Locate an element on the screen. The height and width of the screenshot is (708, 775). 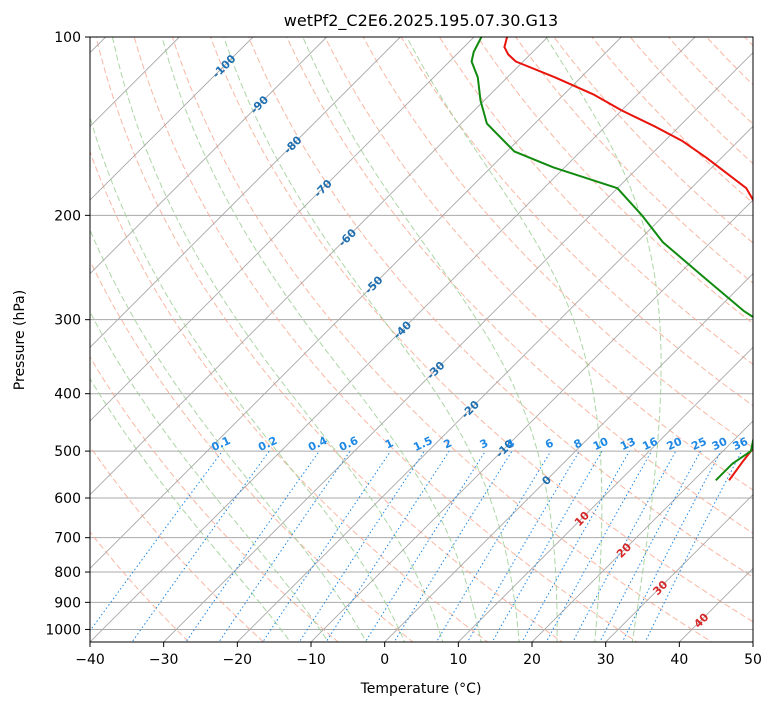
isotherm-label: -20 is located at coordinates (470, 409).